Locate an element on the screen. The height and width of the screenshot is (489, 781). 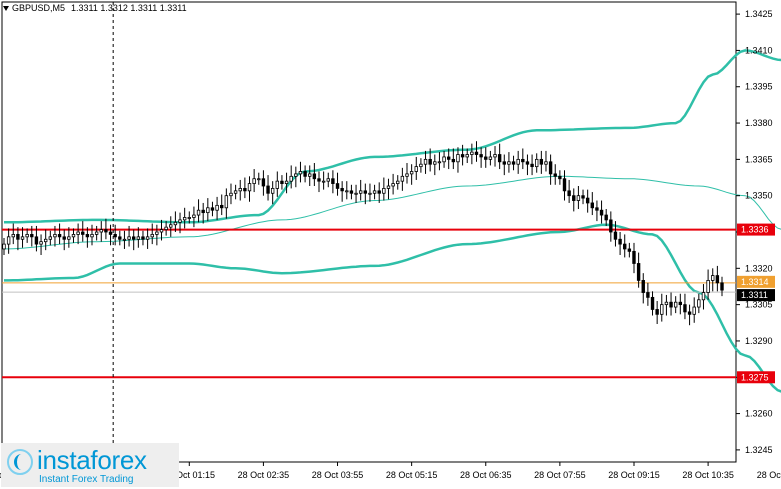
current-price-tag-text: 1.3311 is located at coordinates (754, 295).